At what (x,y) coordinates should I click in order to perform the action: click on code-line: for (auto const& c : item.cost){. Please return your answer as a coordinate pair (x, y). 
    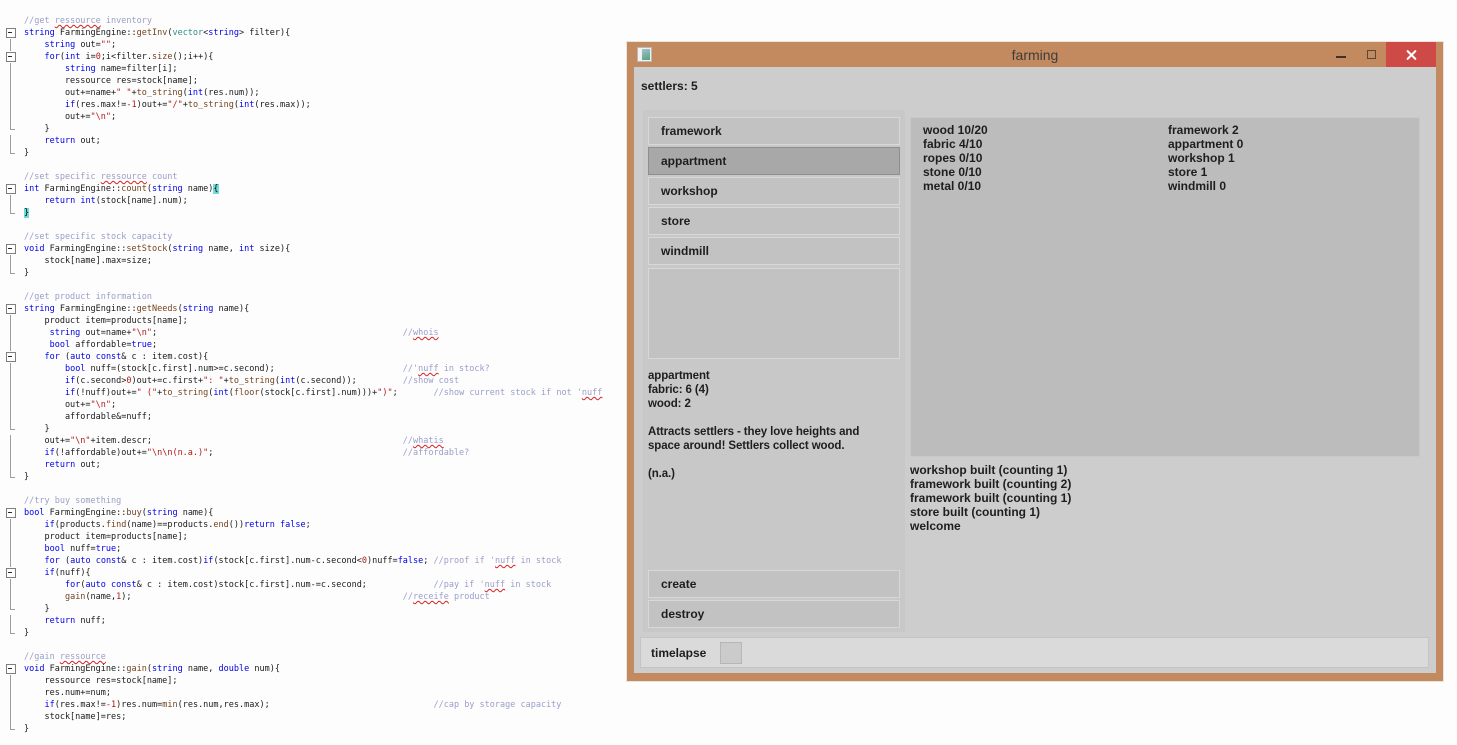
    Looking at the image, I should click on (312, 357).